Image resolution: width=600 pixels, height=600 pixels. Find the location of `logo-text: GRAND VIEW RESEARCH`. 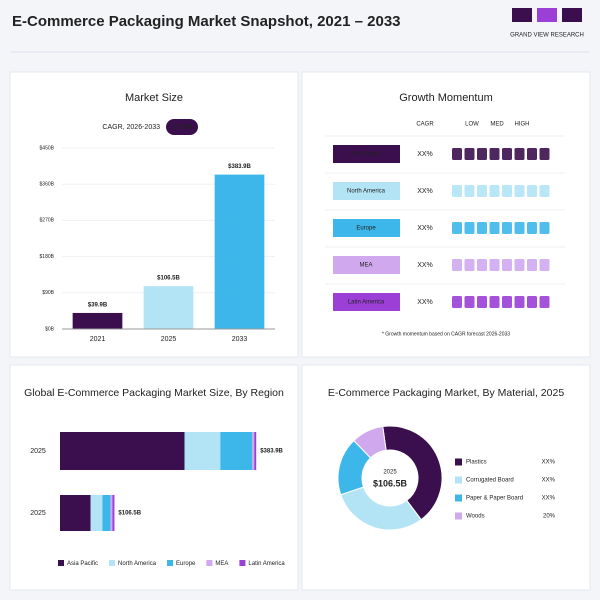

logo-text: GRAND VIEW RESEARCH is located at coordinates (547, 36).